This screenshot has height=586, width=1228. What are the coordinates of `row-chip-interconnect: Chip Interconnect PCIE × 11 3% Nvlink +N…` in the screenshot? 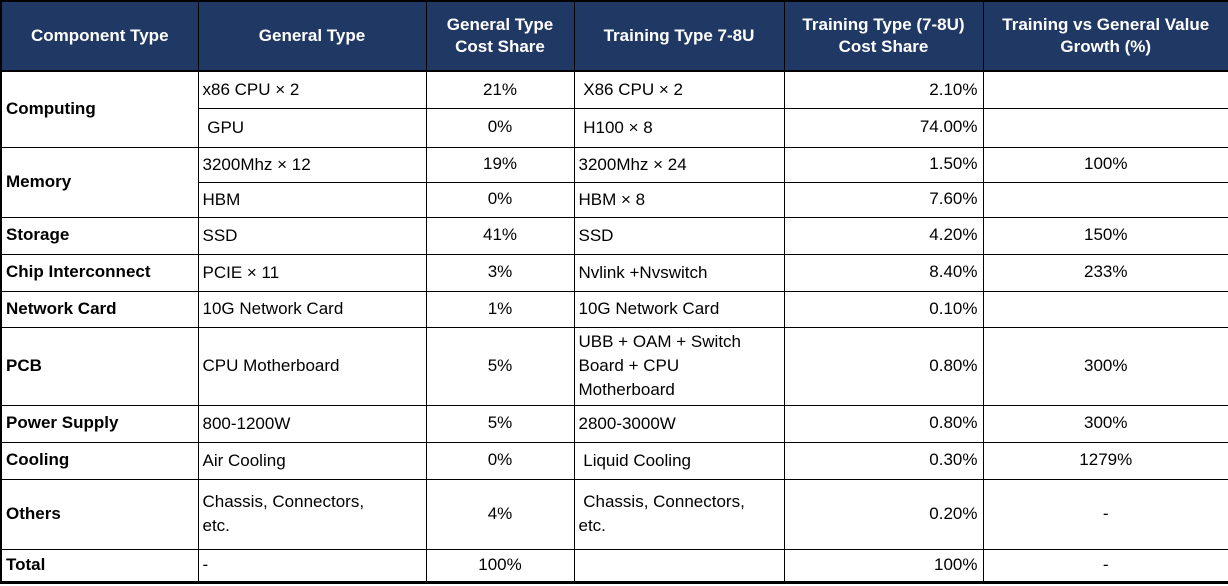 It's located at (614, 272).